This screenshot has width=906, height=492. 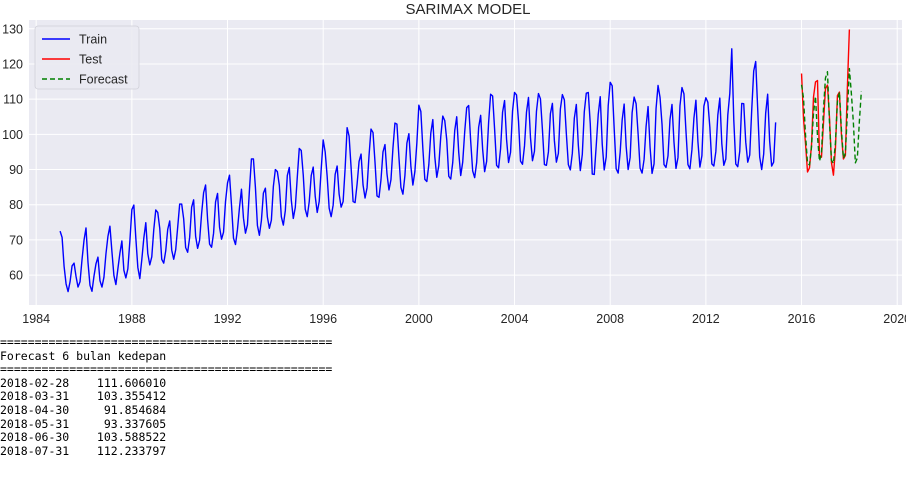 What do you see at coordinates (323, 319) in the screenshot?
I see `x-tick-label: 1996` at bounding box center [323, 319].